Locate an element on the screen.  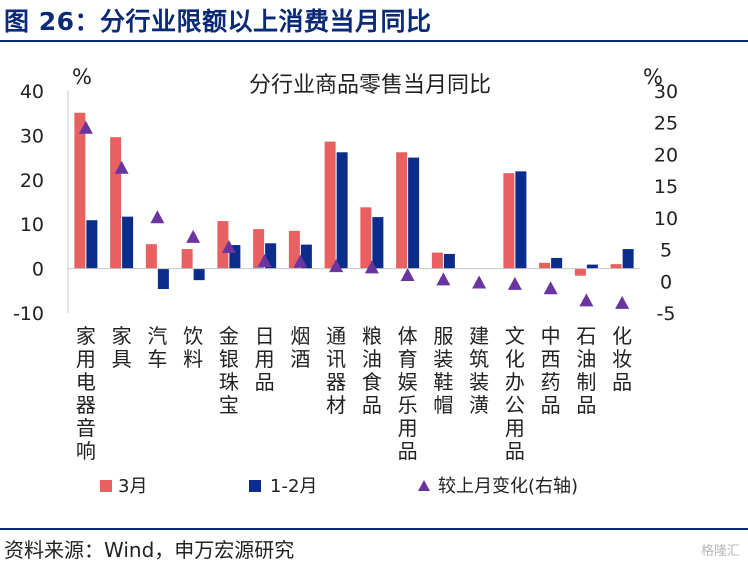
left-tick-label: 0 is located at coordinates (38, 270).